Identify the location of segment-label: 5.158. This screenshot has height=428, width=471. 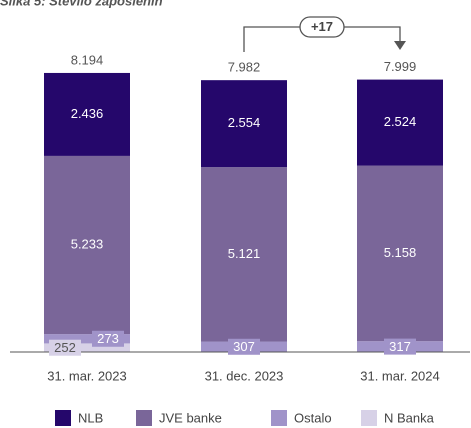
(400, 252).